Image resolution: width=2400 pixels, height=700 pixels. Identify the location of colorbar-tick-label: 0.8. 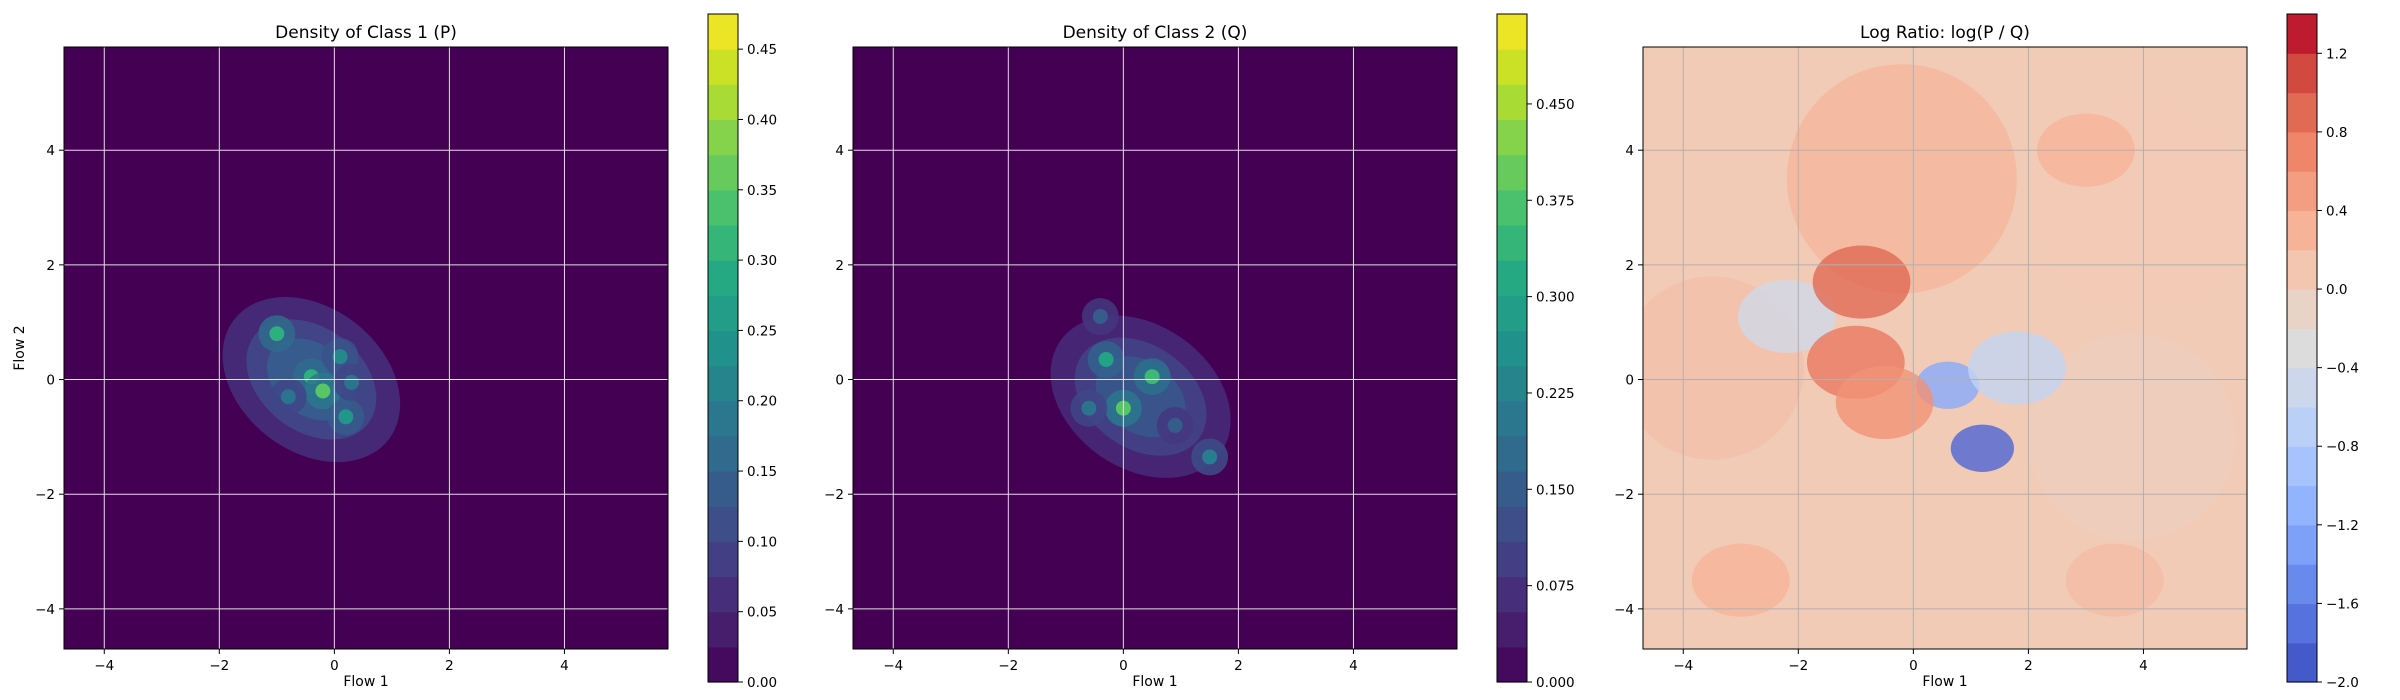
(2336, 133).